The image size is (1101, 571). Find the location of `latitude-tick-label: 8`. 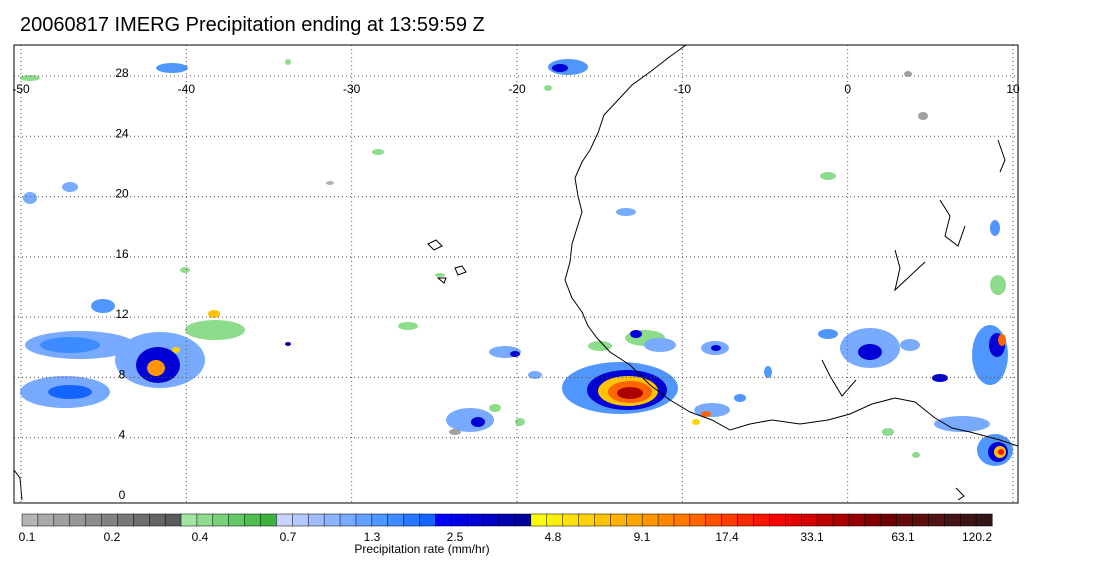

latitude-tick-label: 8 is located at coordinates (122, 374).